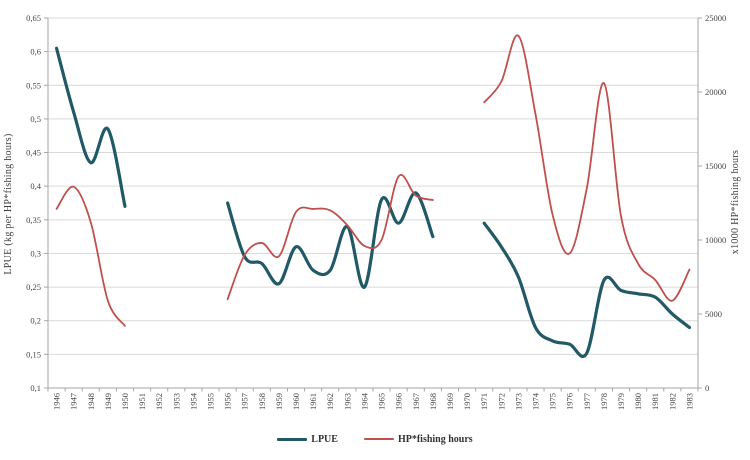 This screenshot has height=460, width=750. What do you see at coordinates (712, 203) in the screenshot?
I see `right-axis-ticks: 0 5000 10000 15000 20000 25000` at bounding box center [712, 203].